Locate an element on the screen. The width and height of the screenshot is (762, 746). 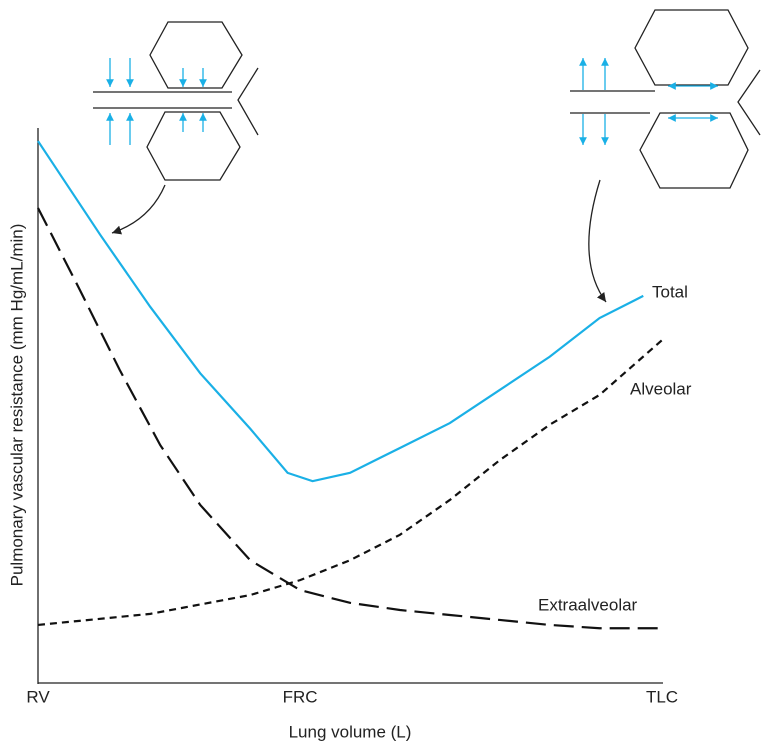
series-label: Total is located at coordinates (670, 291).